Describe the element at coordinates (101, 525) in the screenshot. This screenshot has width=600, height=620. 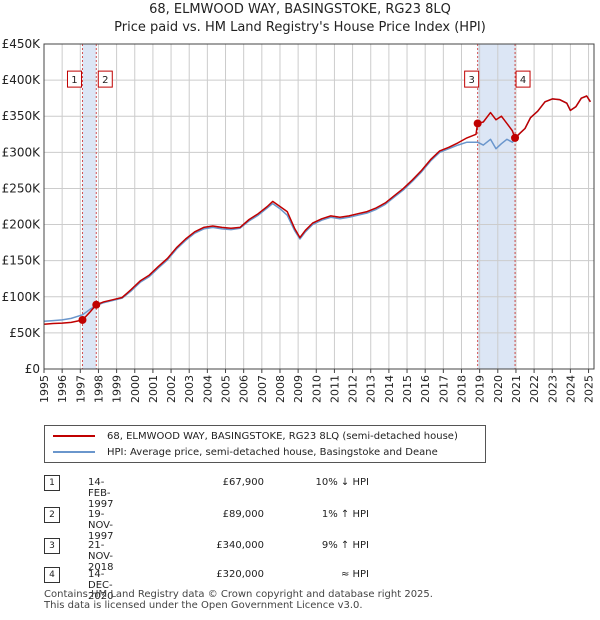
I see `tx-date: 19-NOV-1997` at that location.